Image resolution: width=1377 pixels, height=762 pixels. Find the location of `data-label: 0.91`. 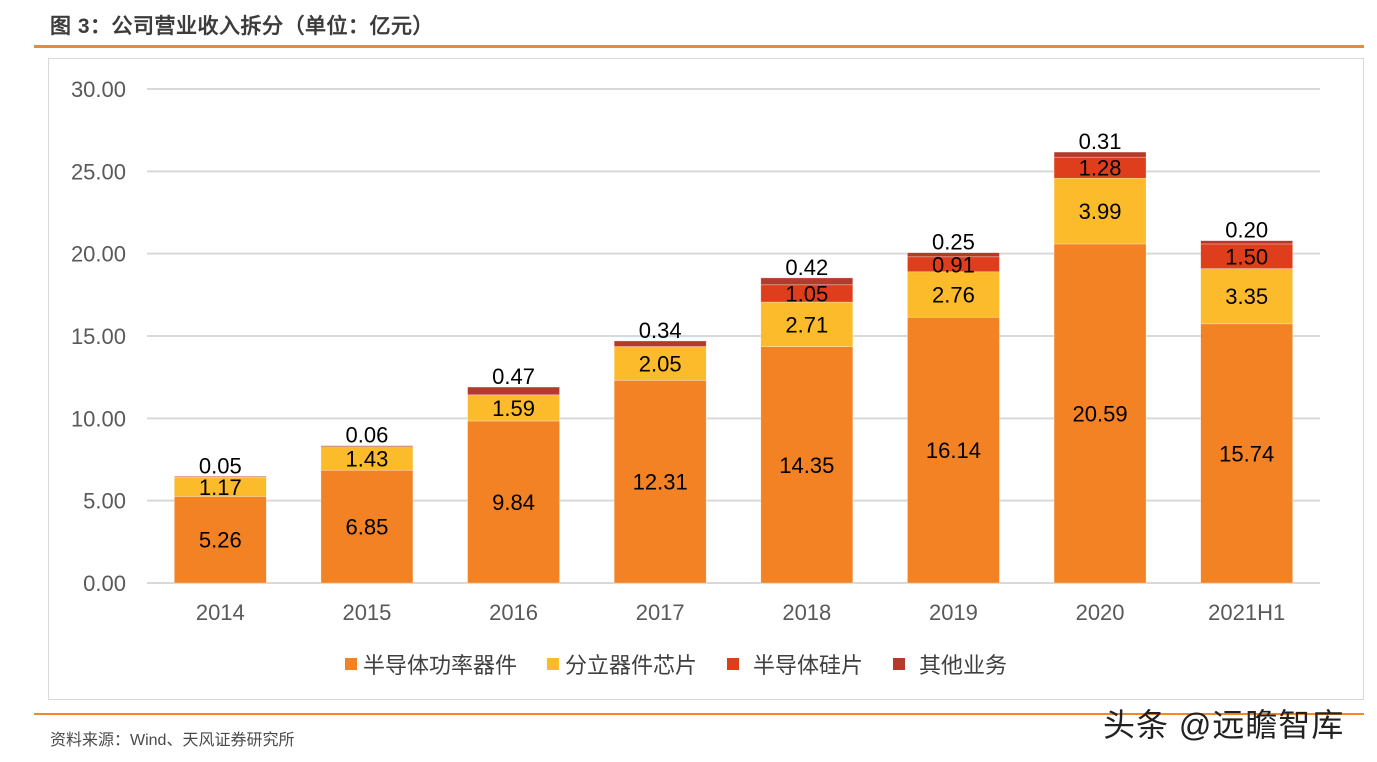

data-label: 0.91 is located at coordinates (953, 264).